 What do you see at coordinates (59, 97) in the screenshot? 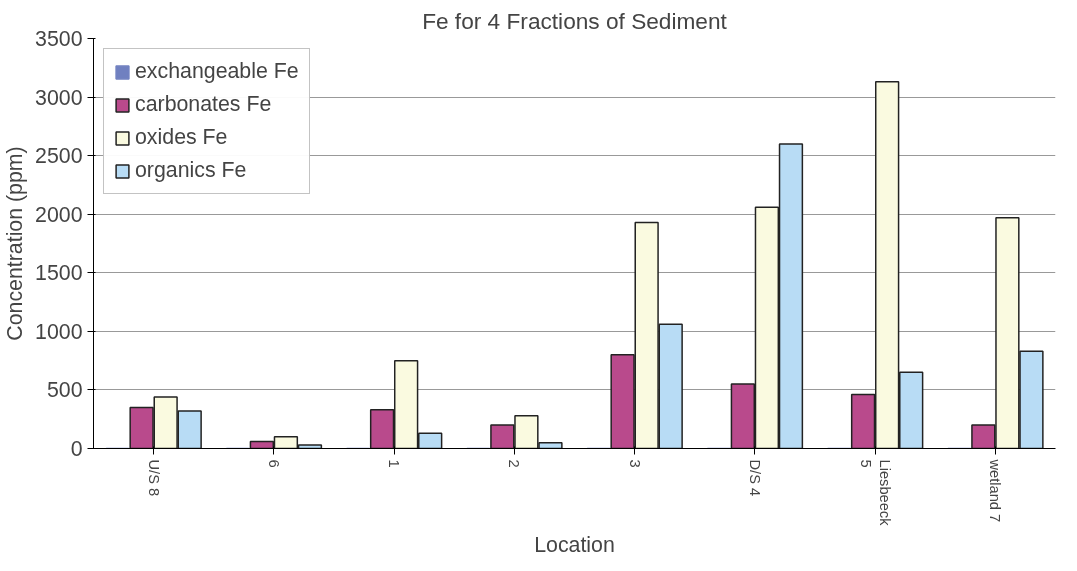
I see `y-tick-label: 3000` at bounding box center [59, 97].